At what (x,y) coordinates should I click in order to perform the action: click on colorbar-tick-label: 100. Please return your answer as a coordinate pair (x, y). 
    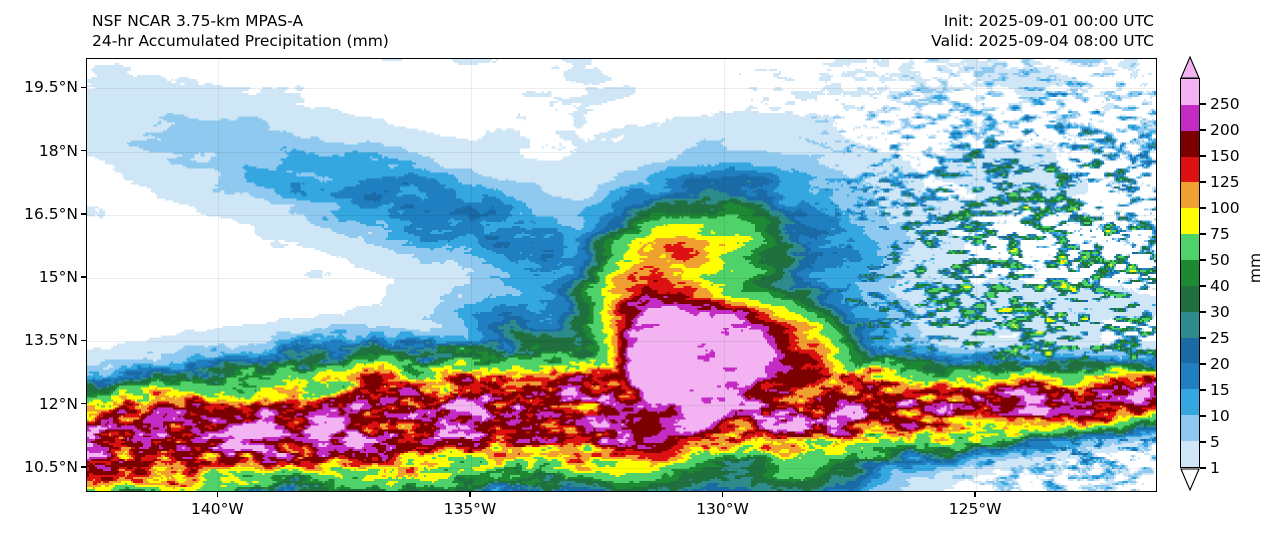
    Looking at the image, I should click on (1225, 208).